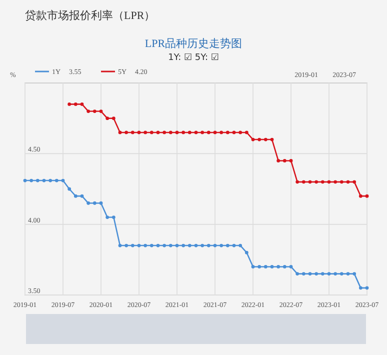 This screenshot has height=355, width=387. Describe the element at coordinates (193, 43) in the screenshot. I see `chart-subtitle: LPR品种历史走势图` at that location.